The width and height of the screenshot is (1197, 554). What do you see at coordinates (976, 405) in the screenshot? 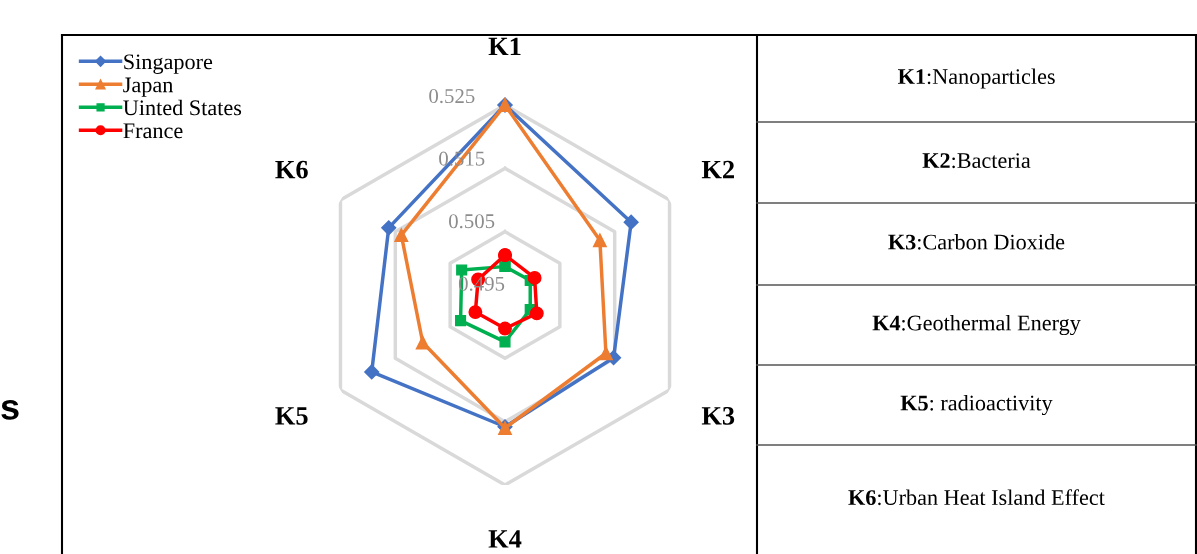
I see `text: K5: radioactivity` at bounding box center [976, 405].